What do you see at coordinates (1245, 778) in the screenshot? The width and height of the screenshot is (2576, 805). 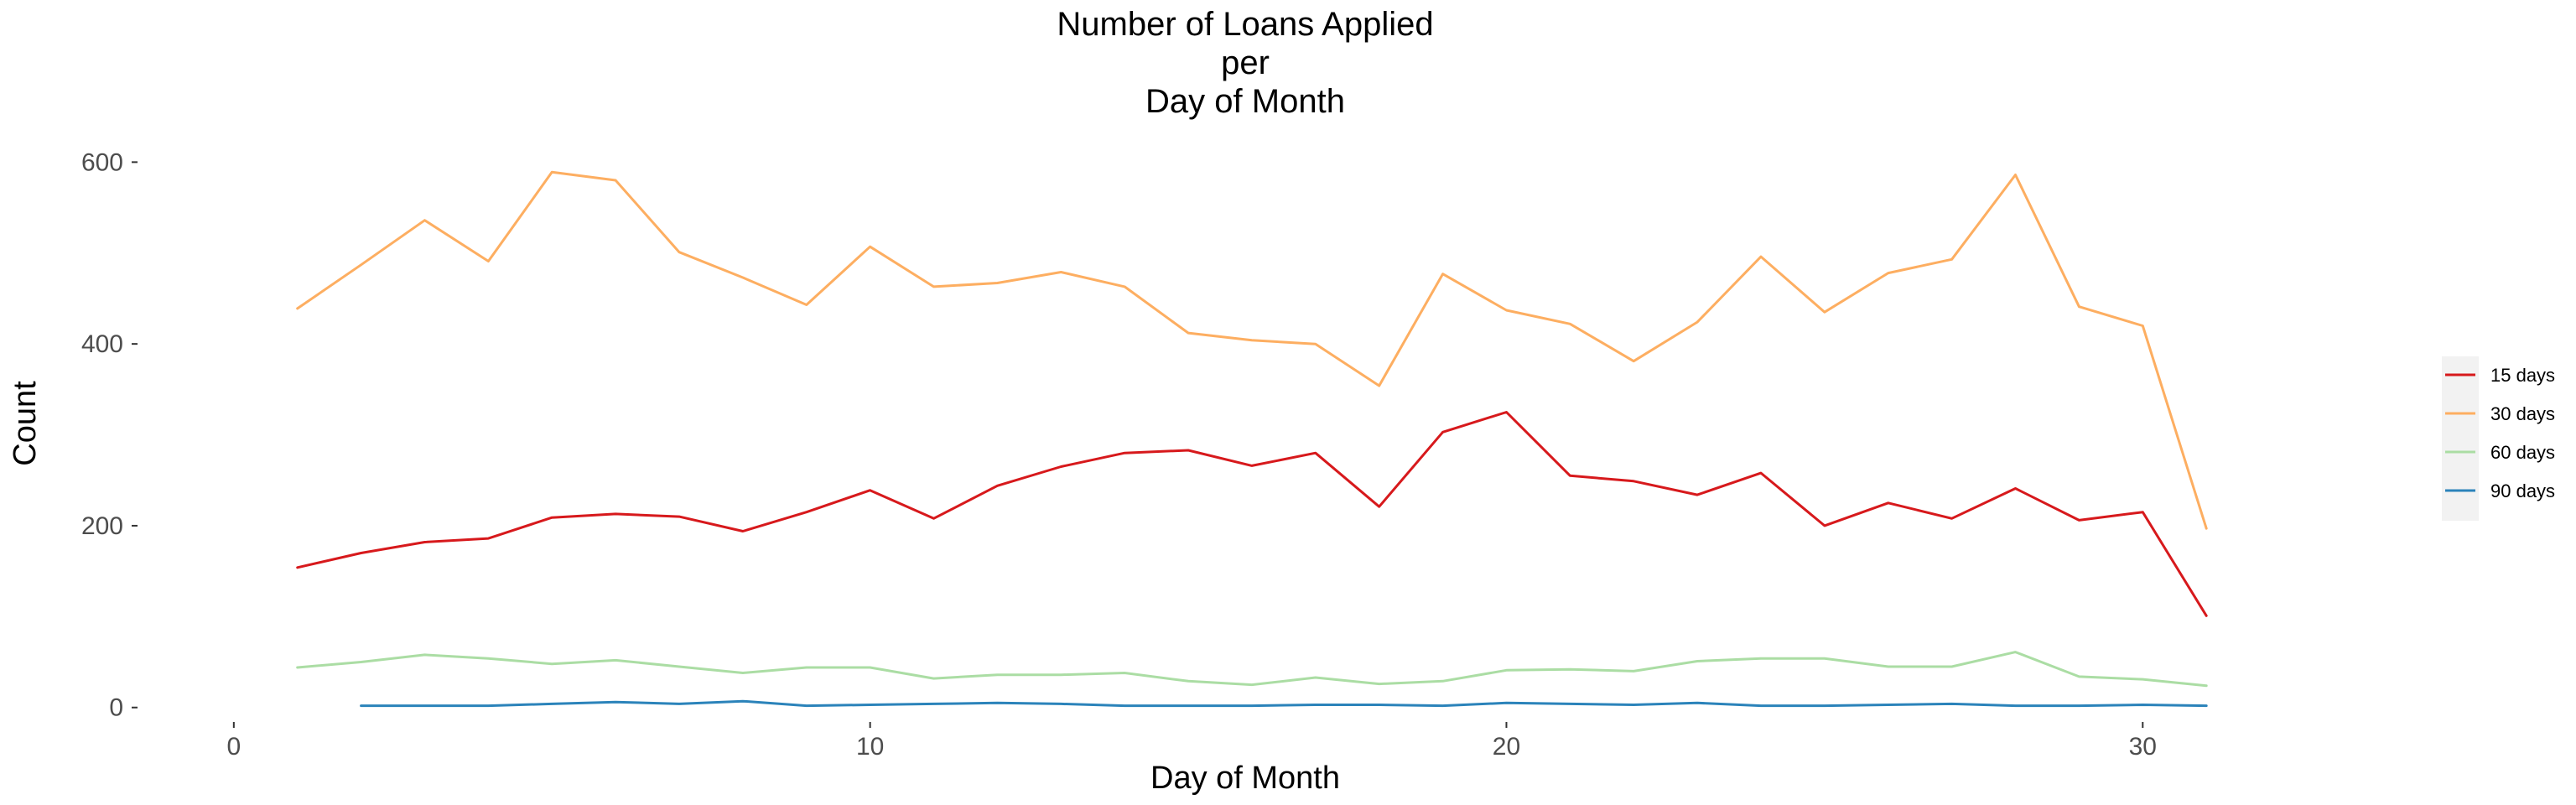 I see `x-axis-title: Day of Month` at bounding box center [1245, 778].